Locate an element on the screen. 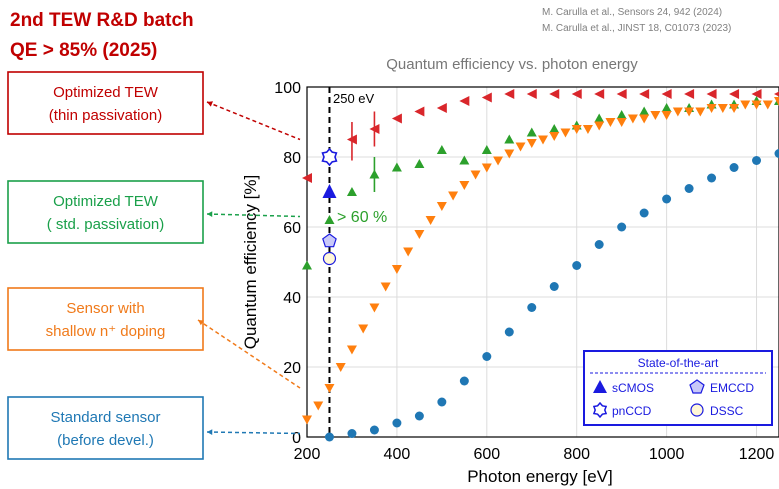 The image size is (779, 489). energy-marker-label: 250 eV is located at coordinates (354, 98).